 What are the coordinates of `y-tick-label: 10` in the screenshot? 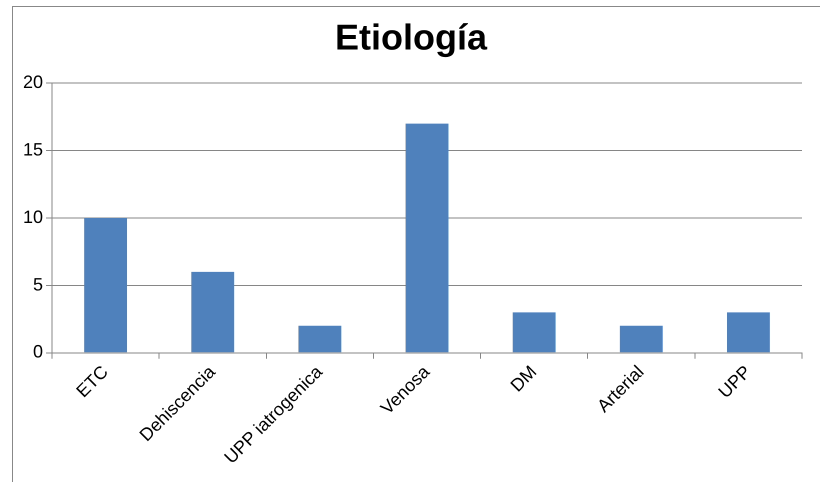 It's located at (33, 216).